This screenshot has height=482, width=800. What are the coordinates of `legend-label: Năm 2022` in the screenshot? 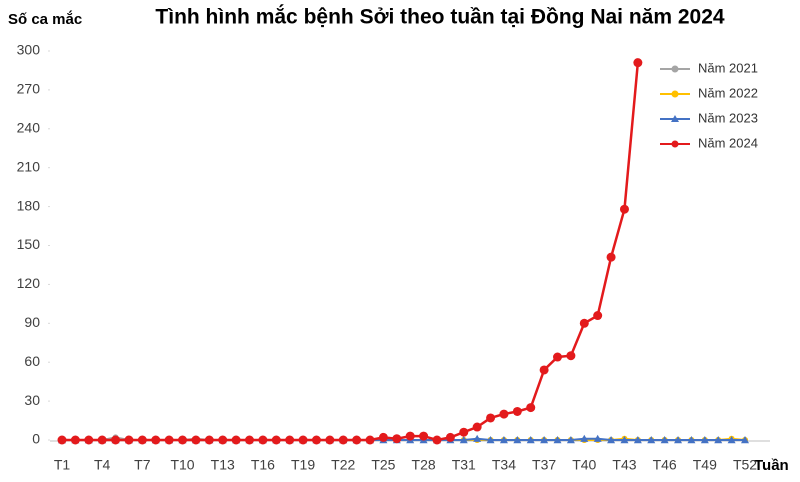 It's located at (728, 92).